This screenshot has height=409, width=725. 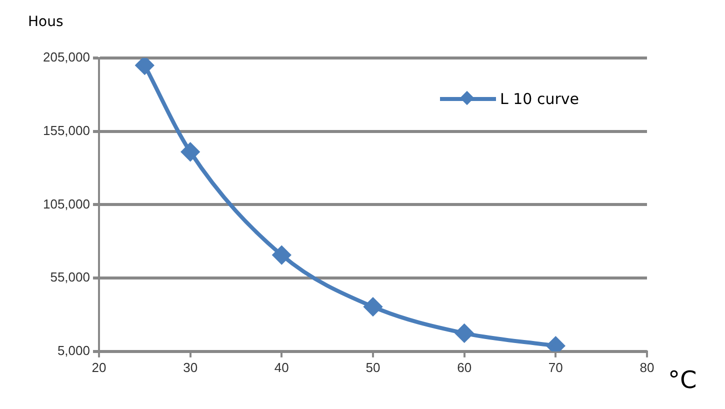 I want to click on y-tick-label: 5,000, so click(x=73, y=350).